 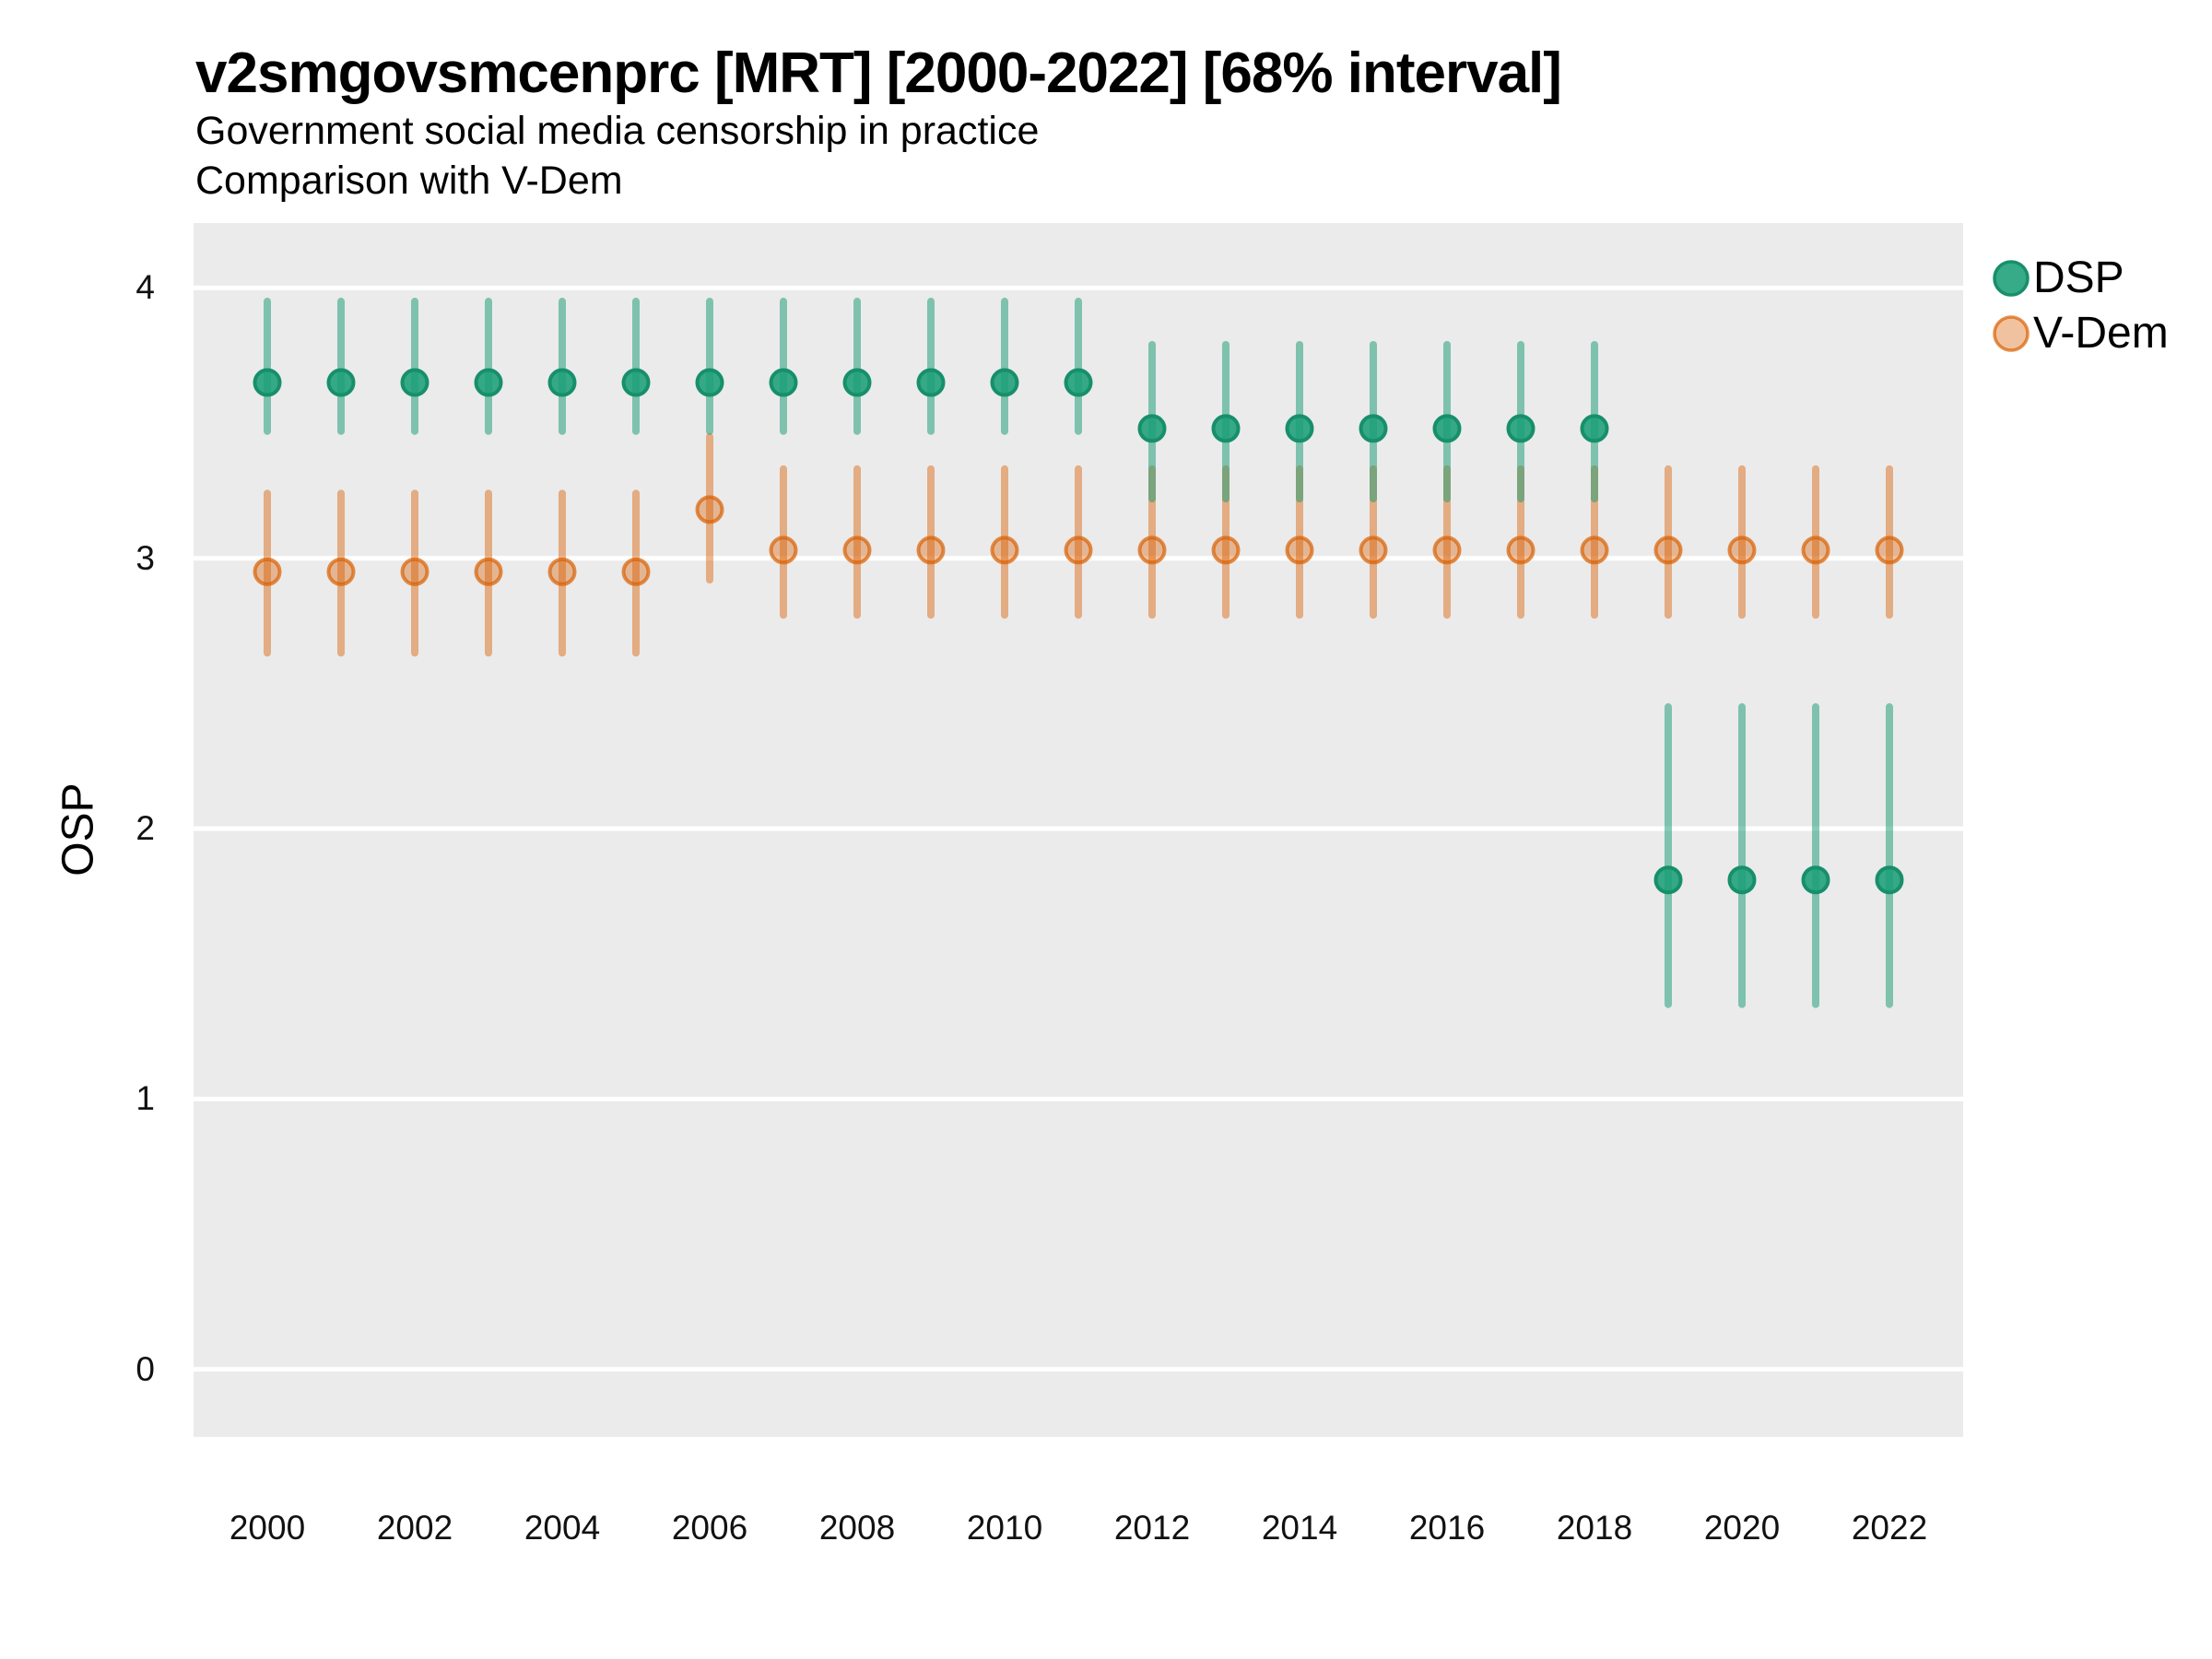 What do you see at coordinates (709, 1528) in the screenshot?
I see `x-tick-label: 2006` at bounding box center [709, 1528].